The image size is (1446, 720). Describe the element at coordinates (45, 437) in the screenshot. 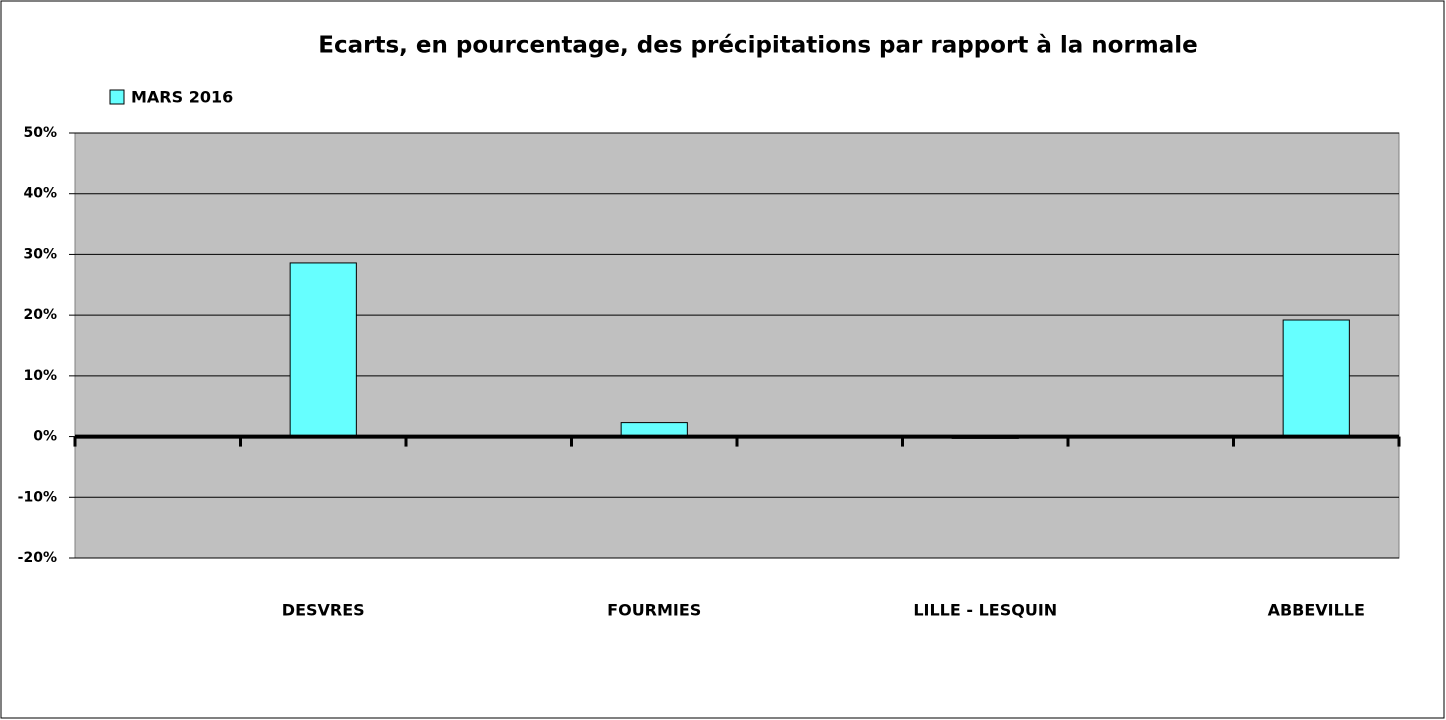

I see `y-tick-label: 0%` at that location.